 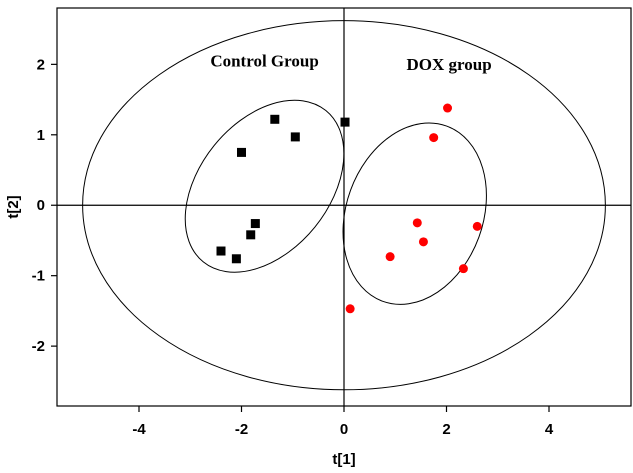 What do you see at coordinates (41, 135) in the screenshot?
I see `y-tick-label: 1` at bounding box center [41, 135].